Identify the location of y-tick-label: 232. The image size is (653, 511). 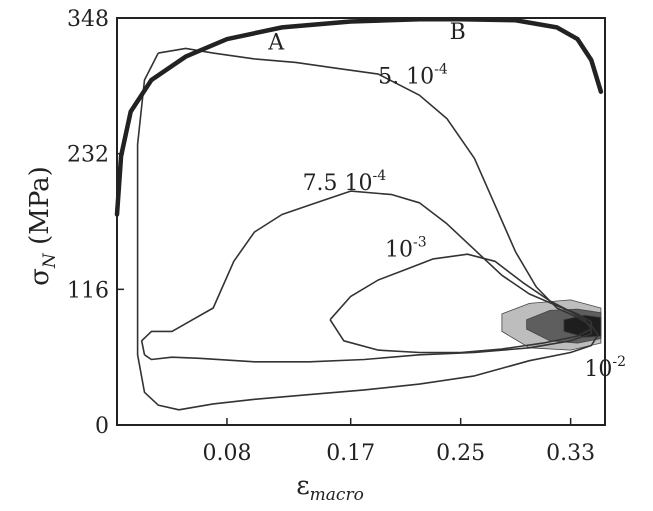
(88, 155).